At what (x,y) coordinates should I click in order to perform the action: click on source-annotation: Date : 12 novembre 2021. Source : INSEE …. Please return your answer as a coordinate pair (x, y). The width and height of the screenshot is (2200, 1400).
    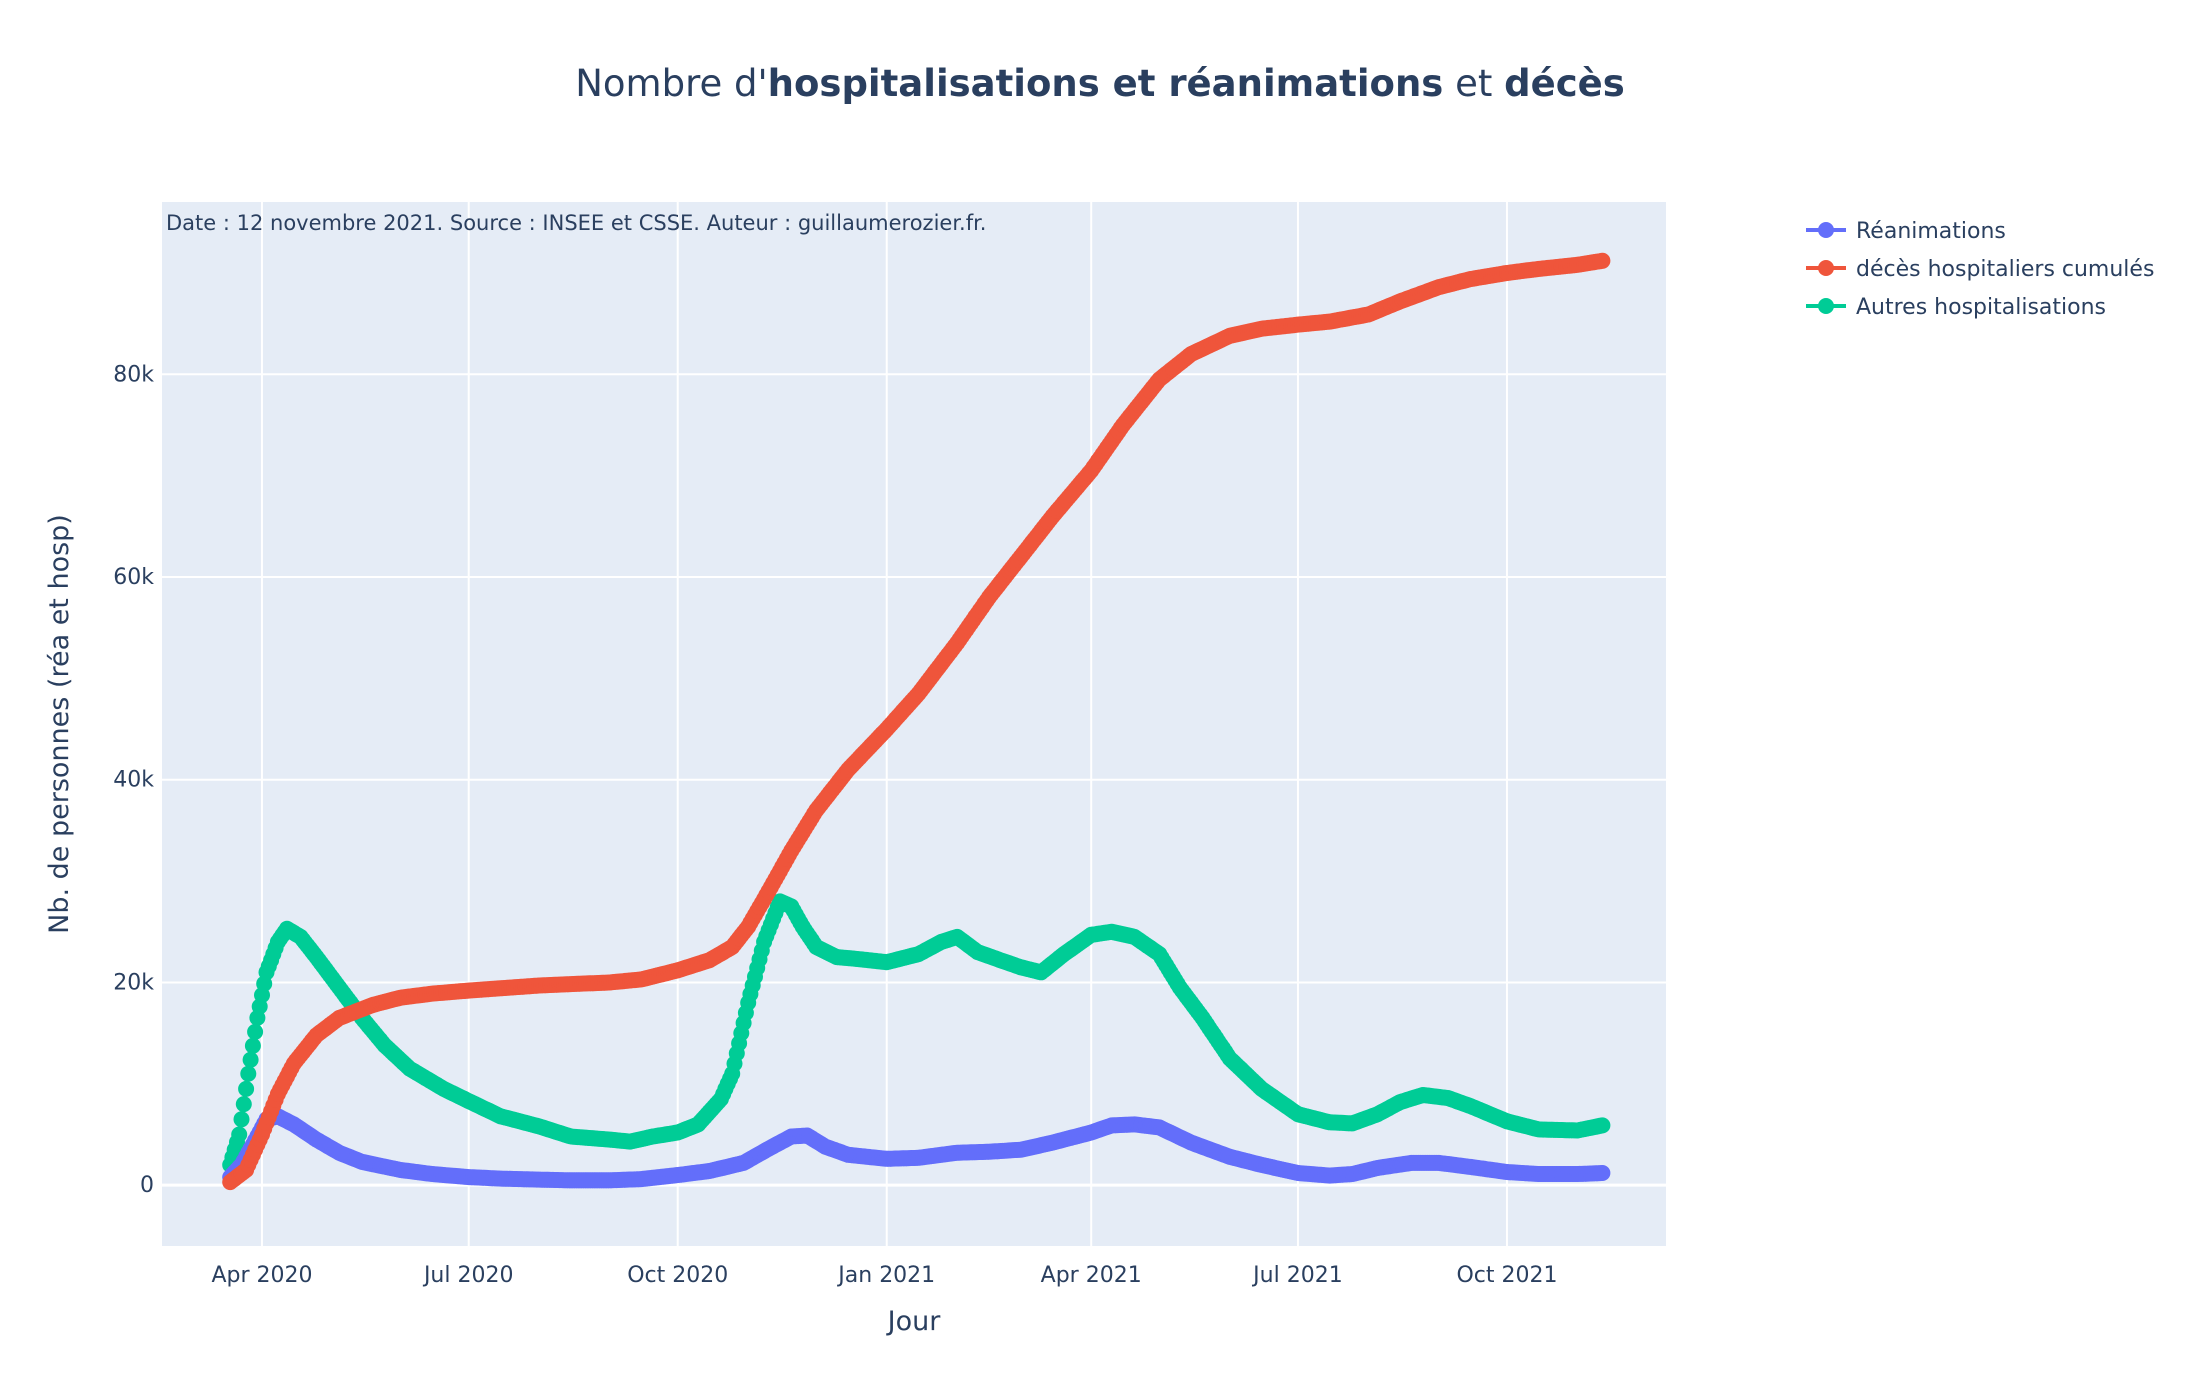
    Looking at the image, I should click on (576, 223).